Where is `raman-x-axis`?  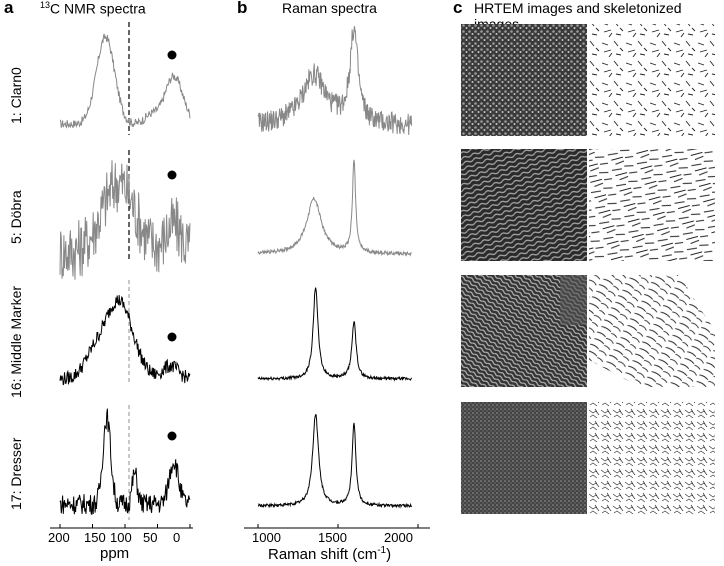 raman-x-axis is located at coordinates (337, 526).